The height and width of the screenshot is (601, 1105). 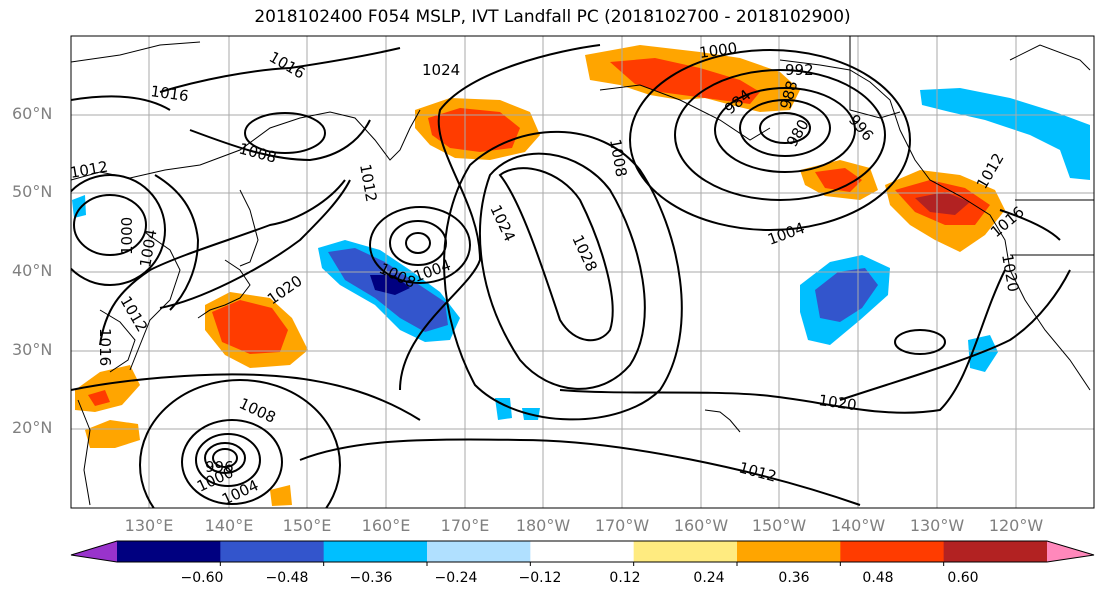 I want to click on lat-label: 60°N, so click(x=32, y=113).